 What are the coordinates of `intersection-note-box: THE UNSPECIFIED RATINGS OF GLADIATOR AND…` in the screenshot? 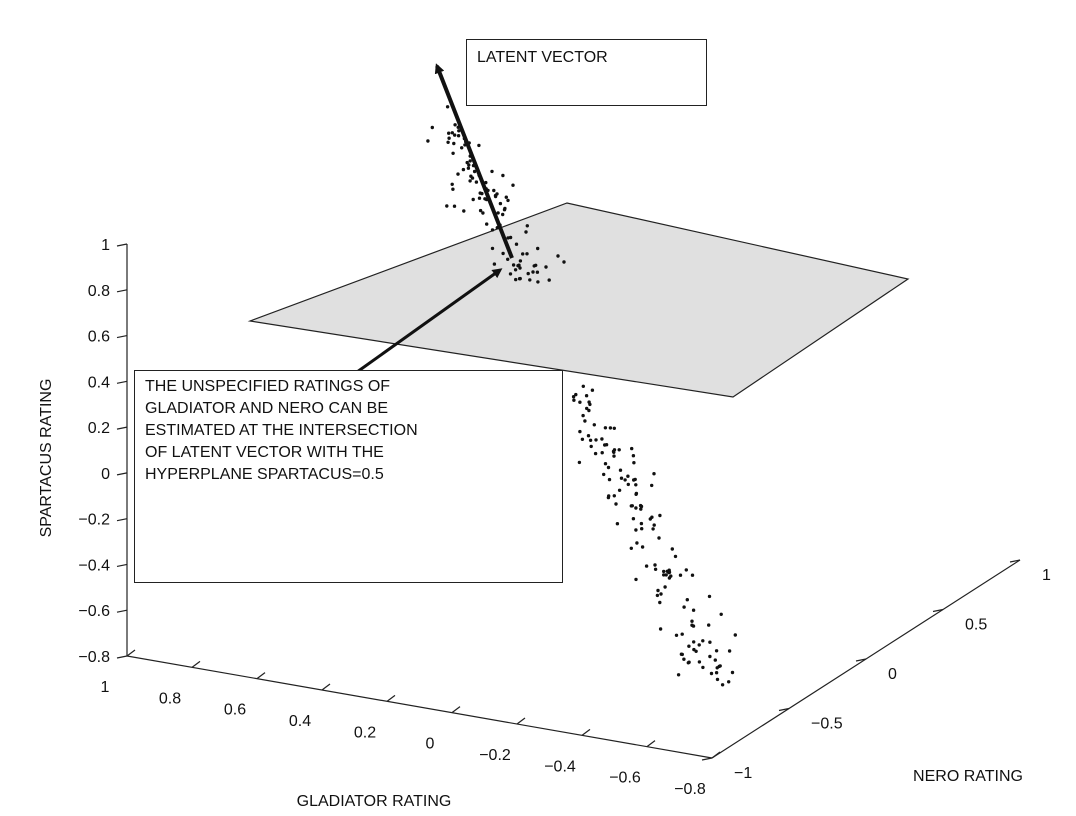 It's located at (348, 476).